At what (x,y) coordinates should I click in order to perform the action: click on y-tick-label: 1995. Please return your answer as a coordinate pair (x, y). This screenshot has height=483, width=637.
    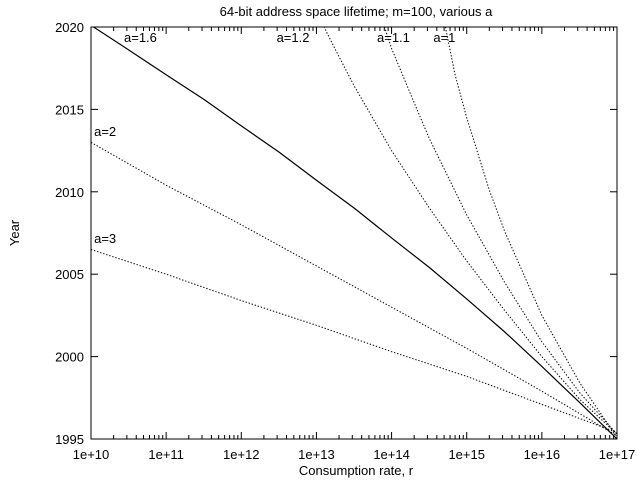
    Looking at the image, I should click on (69, 439).